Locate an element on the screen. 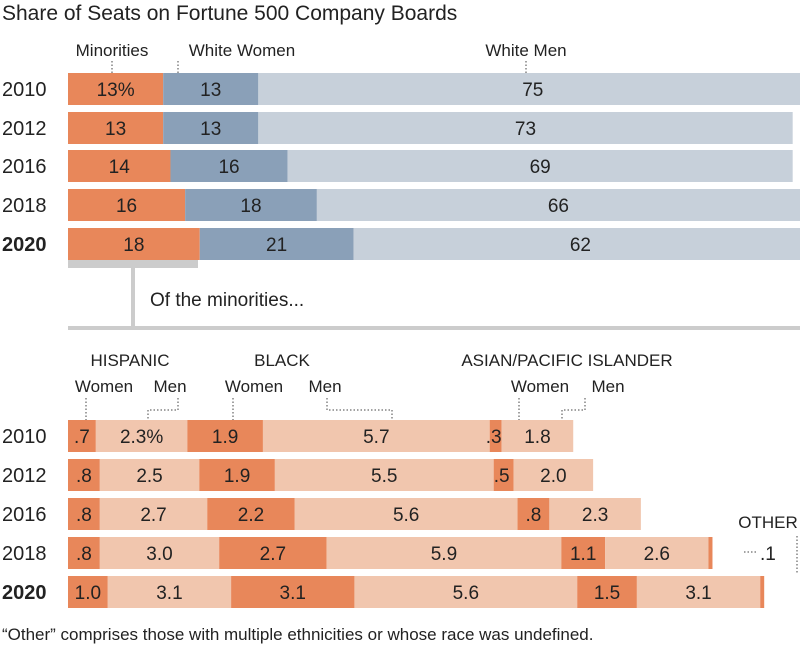  value-label-sub-5-2012: 2.0 is located at coordinates (553, 476).